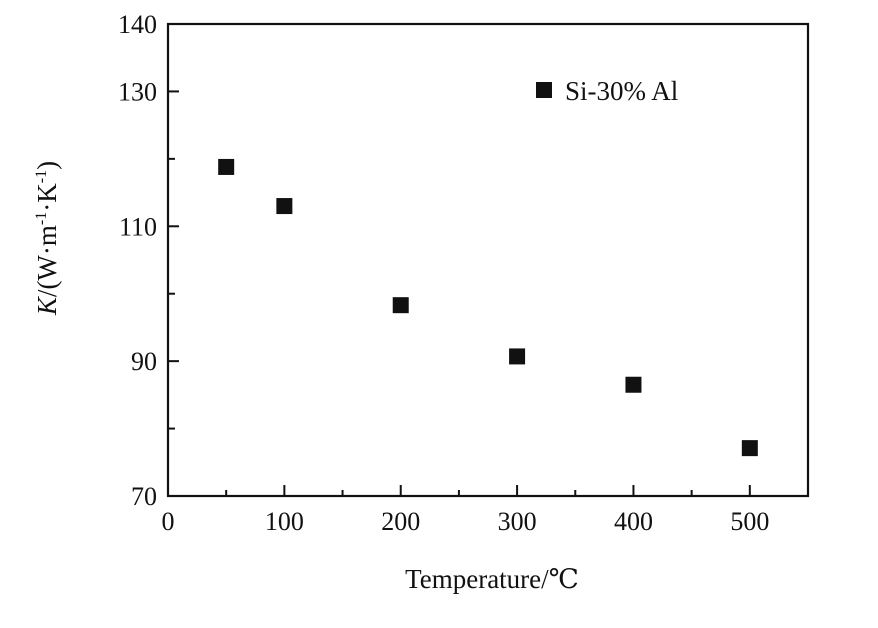 Image resolution: width=878 pixels, height=628 pixels. I want to click on y-axis-tick-labels: 70 90 110 130 140, so click(137, 260).